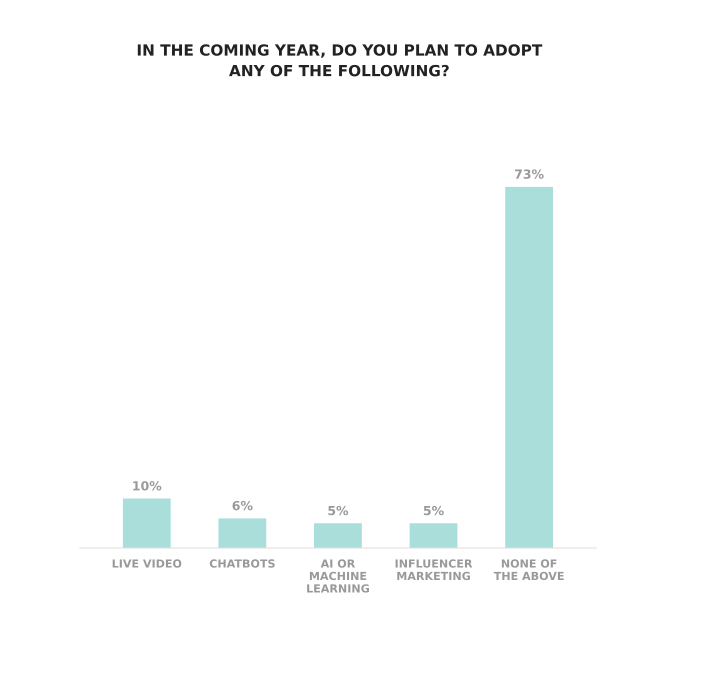 The height and width of the screenshot is (685, 707). Describe the element at coordinates (529, 569) in the screenshot. I see `x-tick-label: NONE OF THE ABOVE` at that location.